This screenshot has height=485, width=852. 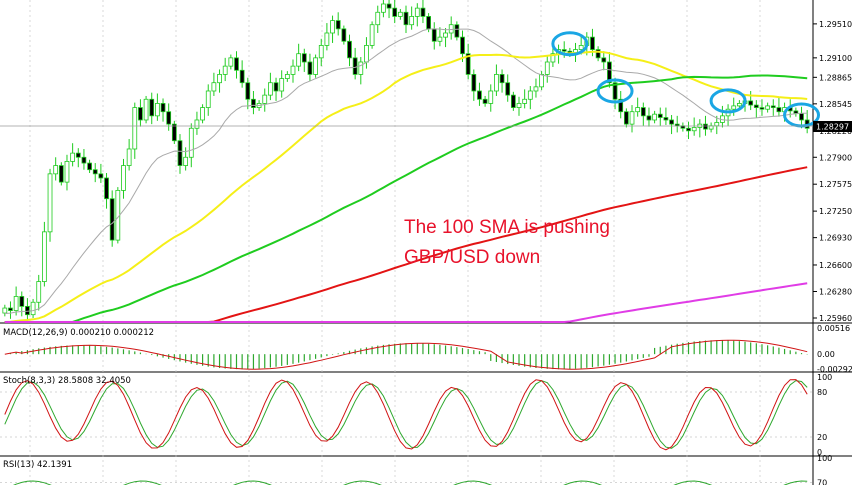 I want to click on macd-tick-label: -0.002926, so click(x=834, y=369).